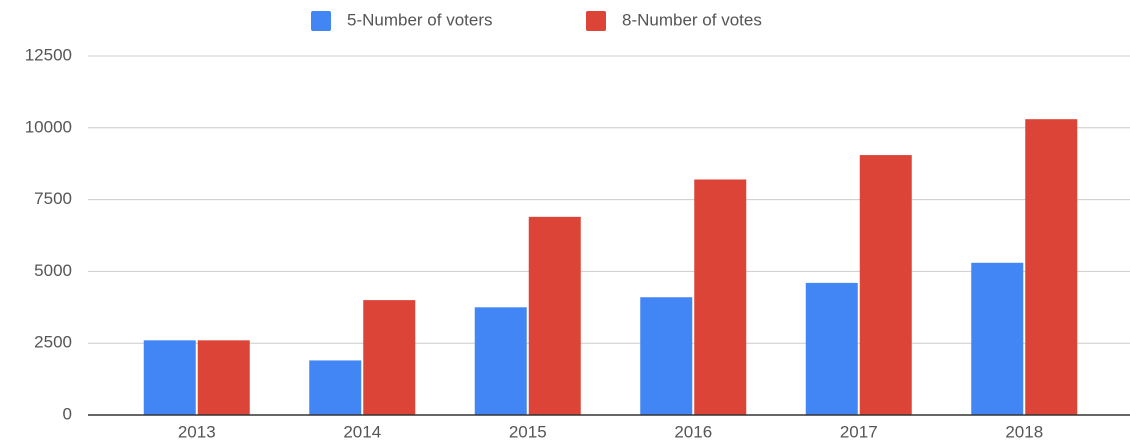  What do you see at coordinates (693, 431) in the screenshot?
I see `x-tick-label: 2016` at bounding box center [693, 431].